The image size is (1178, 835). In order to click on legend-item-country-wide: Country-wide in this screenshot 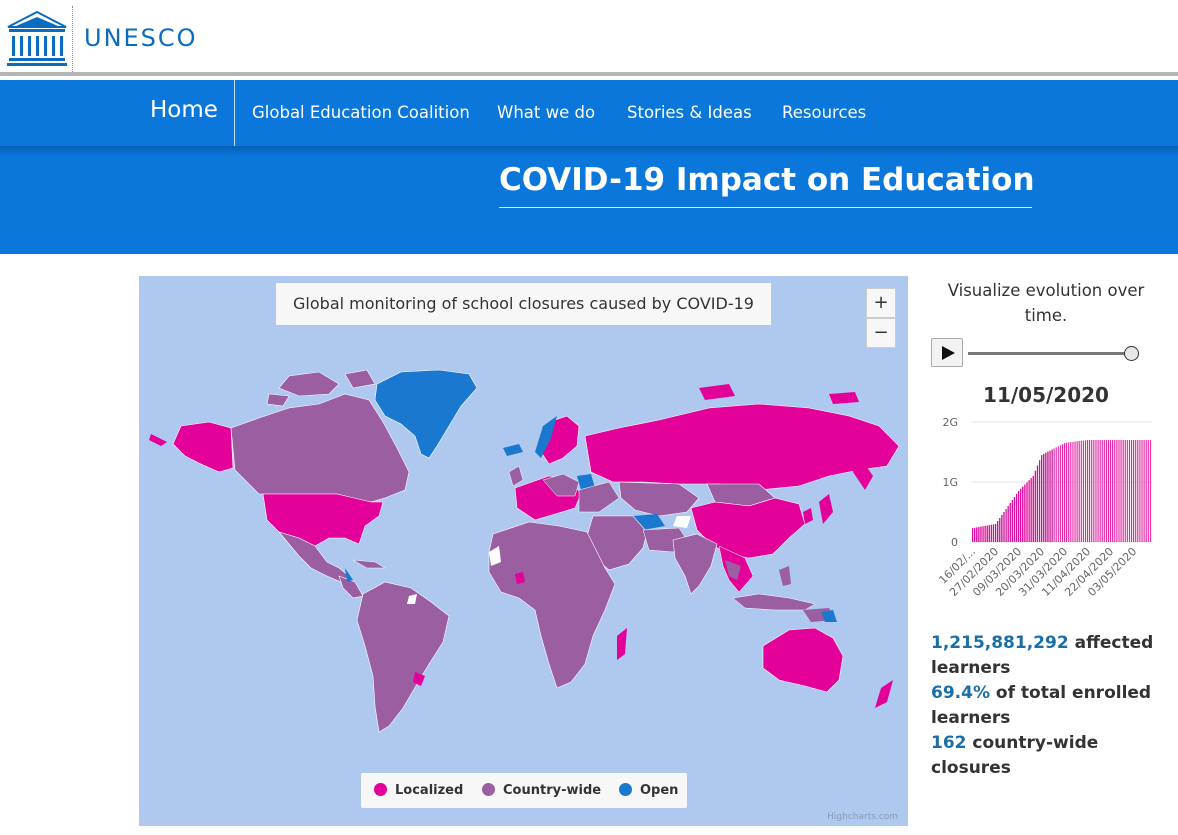, I will do `click(541, 790)`.